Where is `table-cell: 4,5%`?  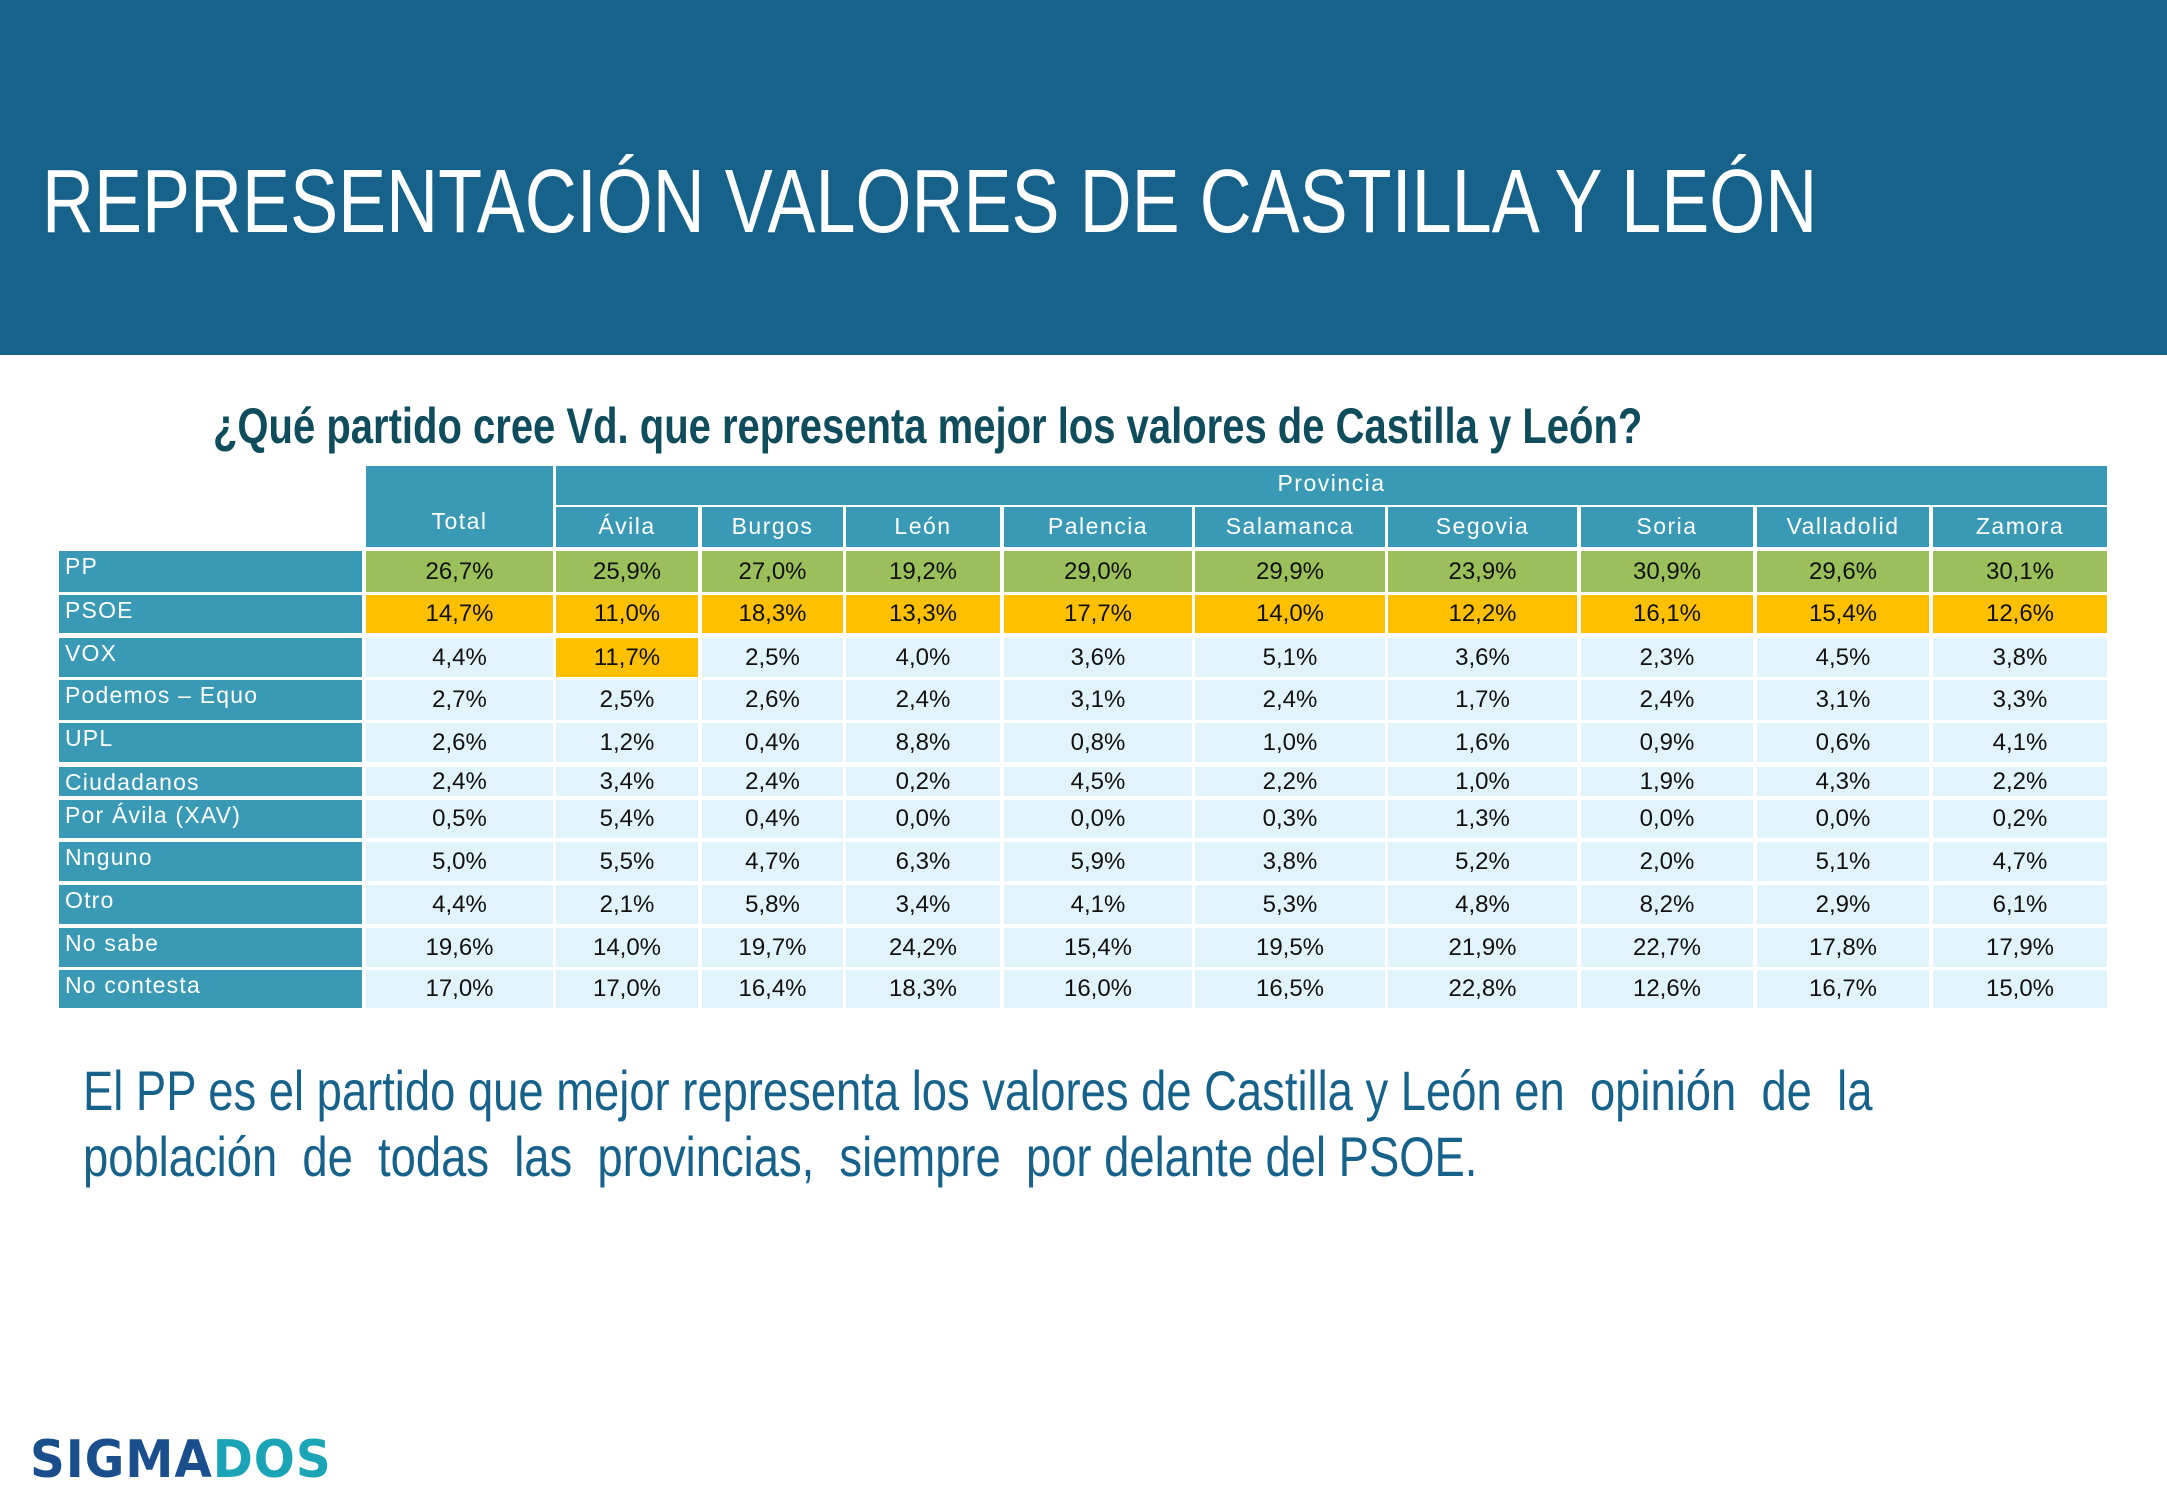
table-cell: 4,5% is located at coordinates (1098, 781).